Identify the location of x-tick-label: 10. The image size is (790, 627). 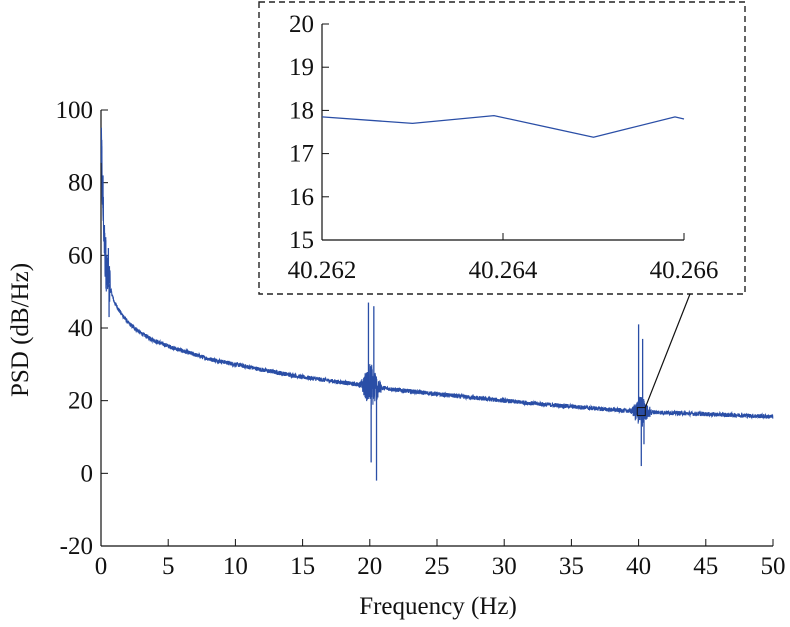
(235, 566).